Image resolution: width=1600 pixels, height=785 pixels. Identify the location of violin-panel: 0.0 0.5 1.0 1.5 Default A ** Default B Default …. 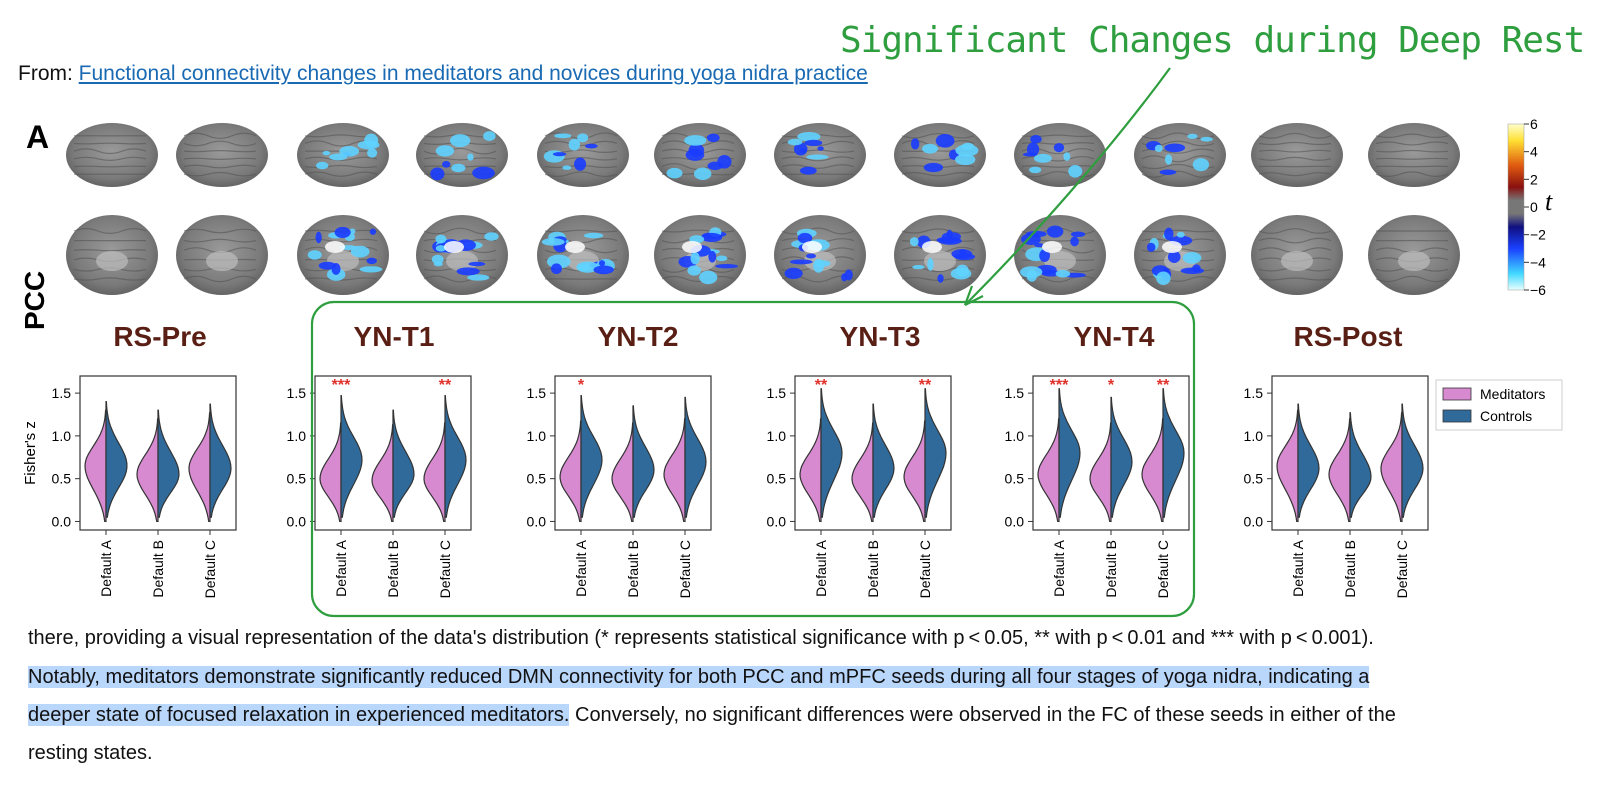
(859, 486).